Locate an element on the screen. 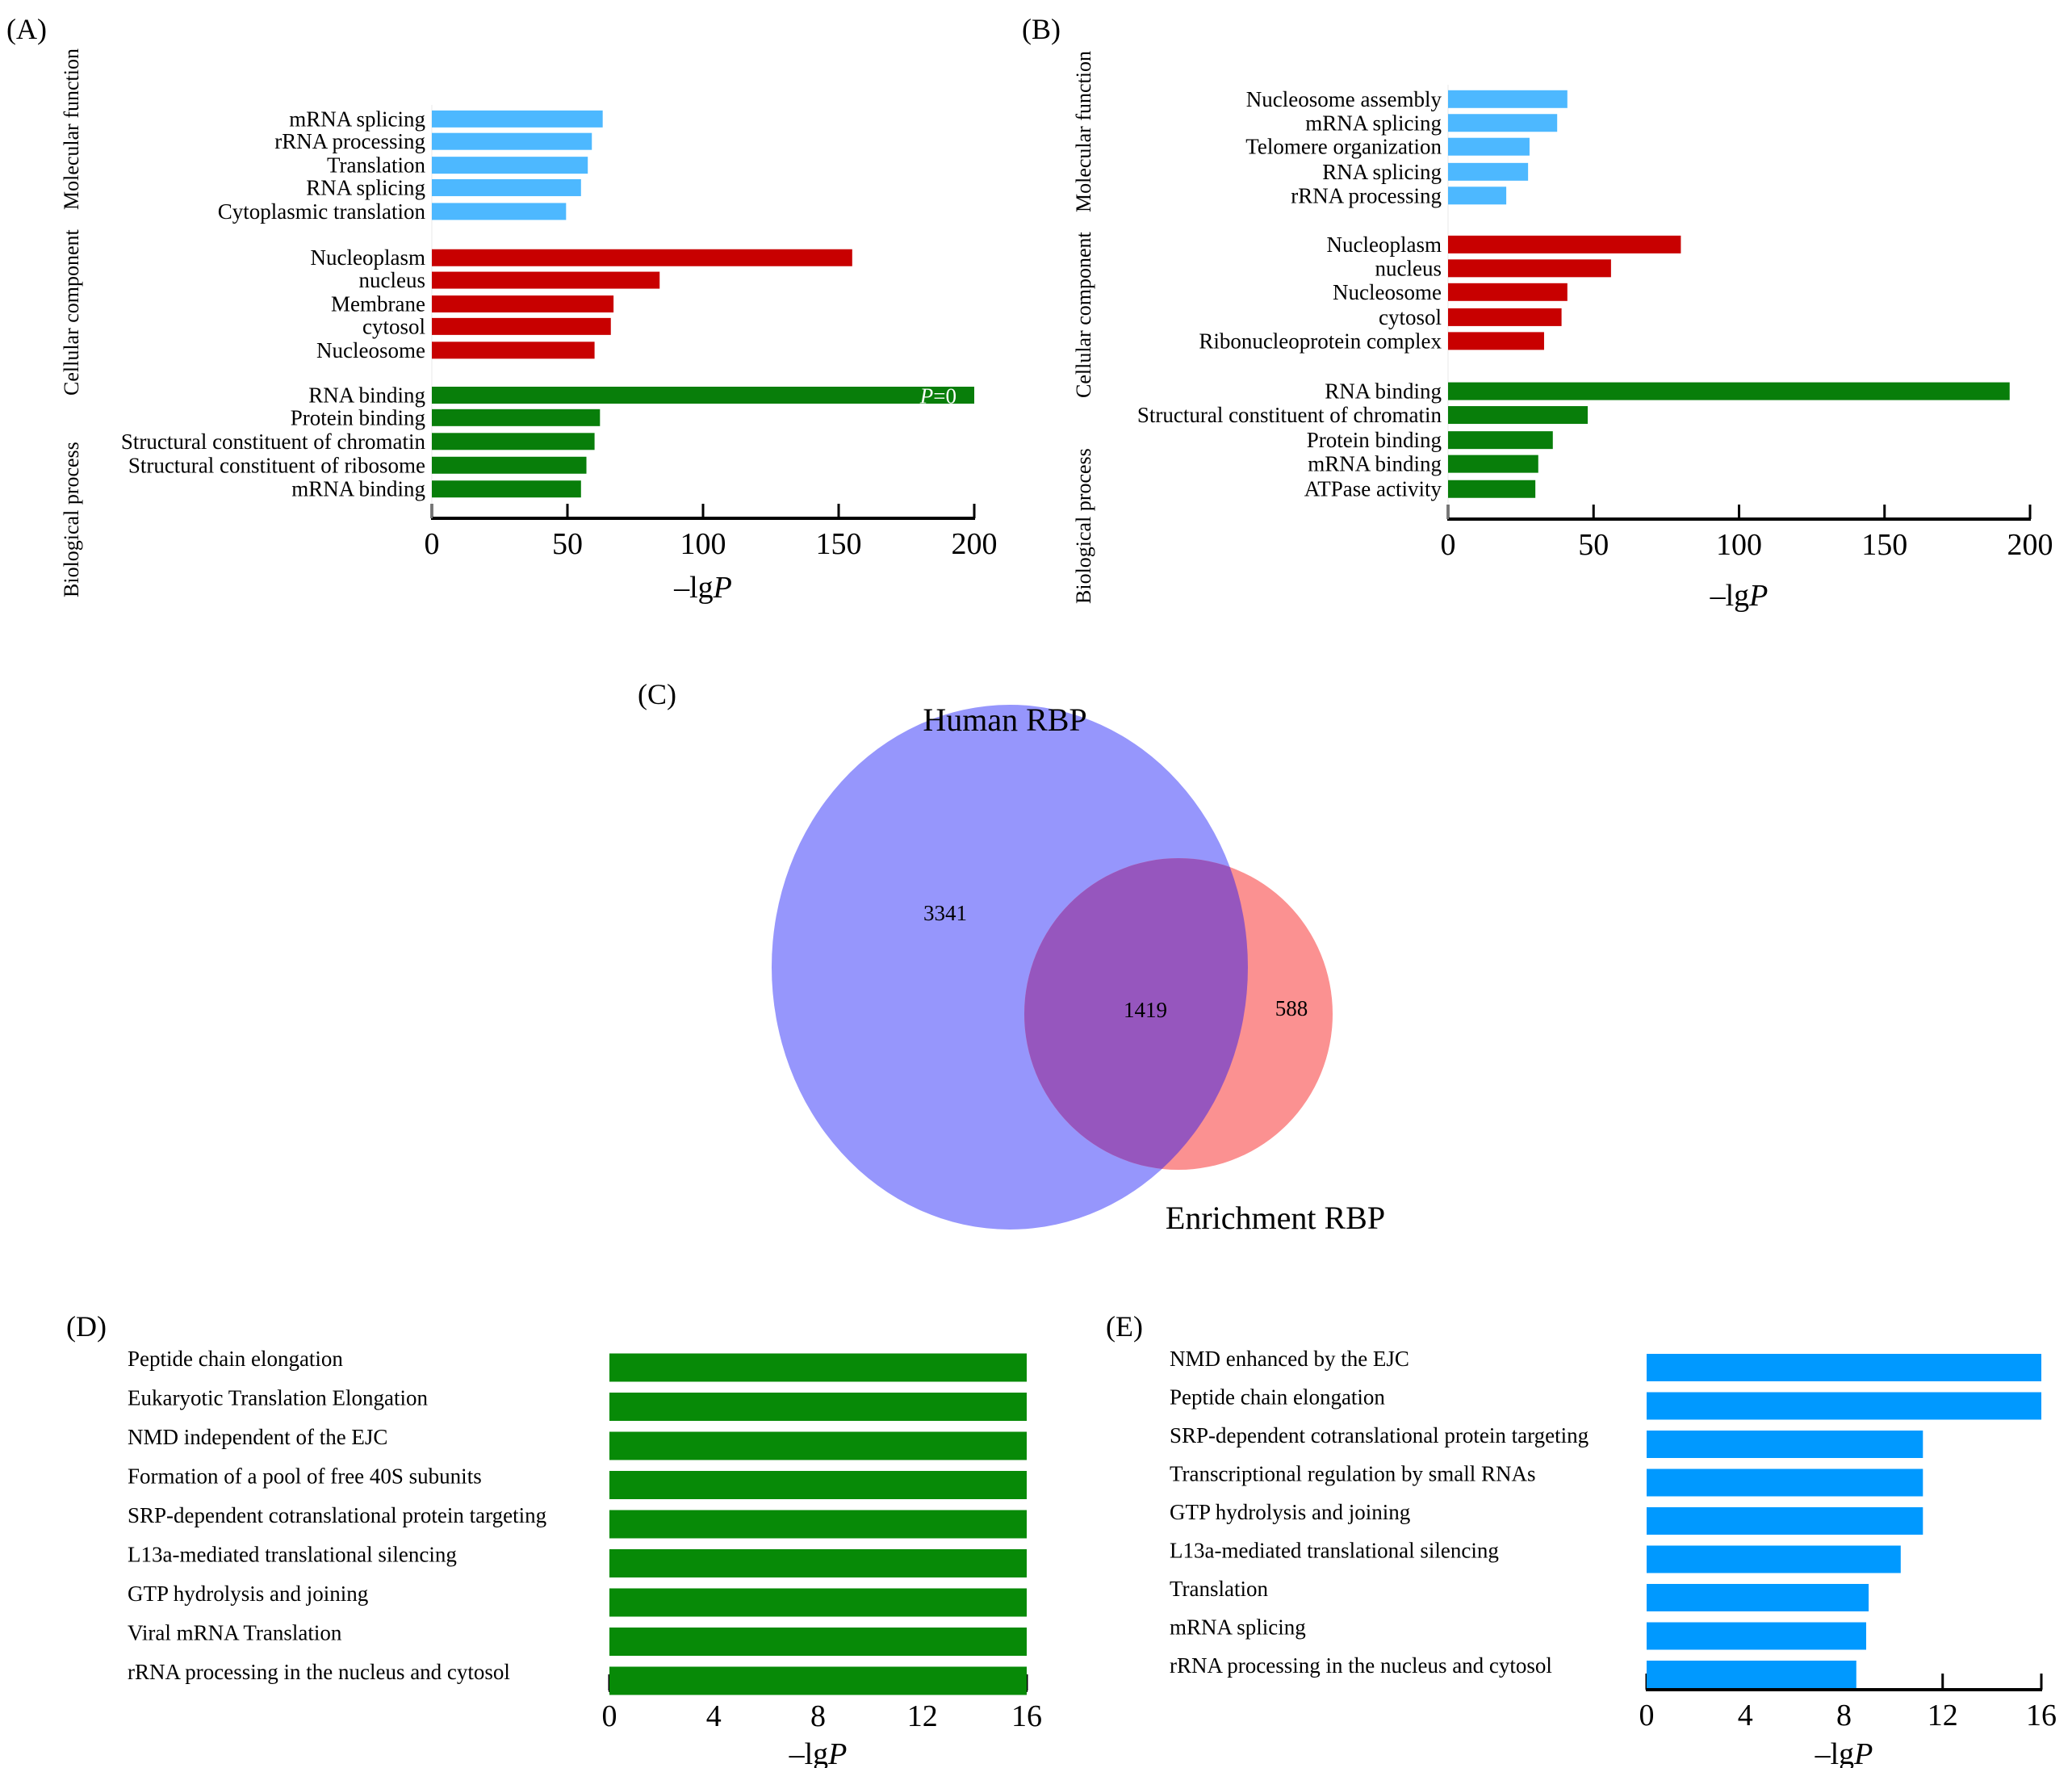  bar-label: GTP hydrolysis and joining is located at coordinates (248, 1594).